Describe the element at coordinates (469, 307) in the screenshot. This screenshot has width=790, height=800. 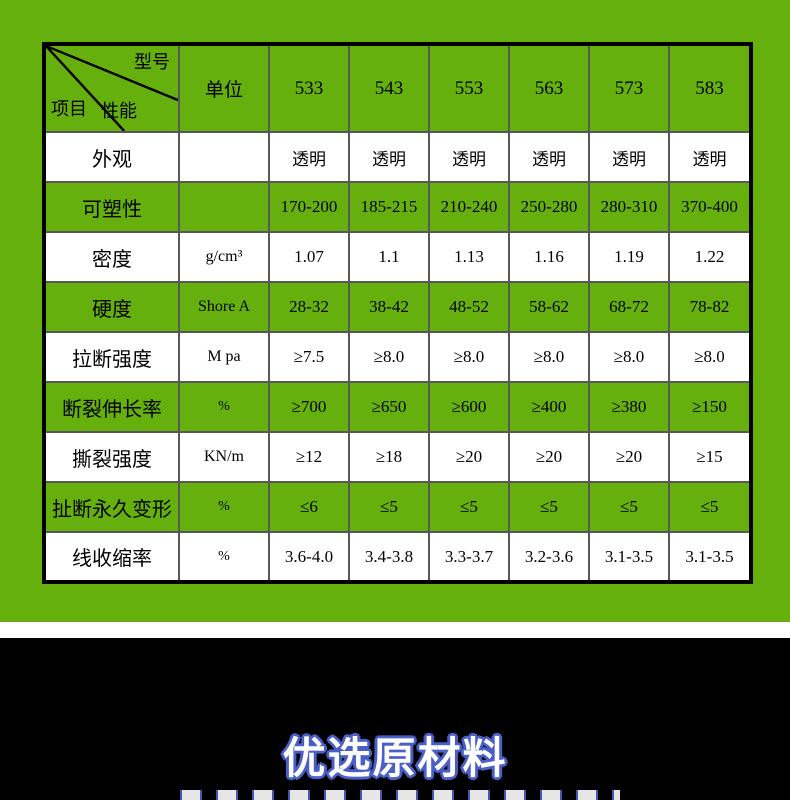
I see `spec-value-cell: 48-52` at that location.